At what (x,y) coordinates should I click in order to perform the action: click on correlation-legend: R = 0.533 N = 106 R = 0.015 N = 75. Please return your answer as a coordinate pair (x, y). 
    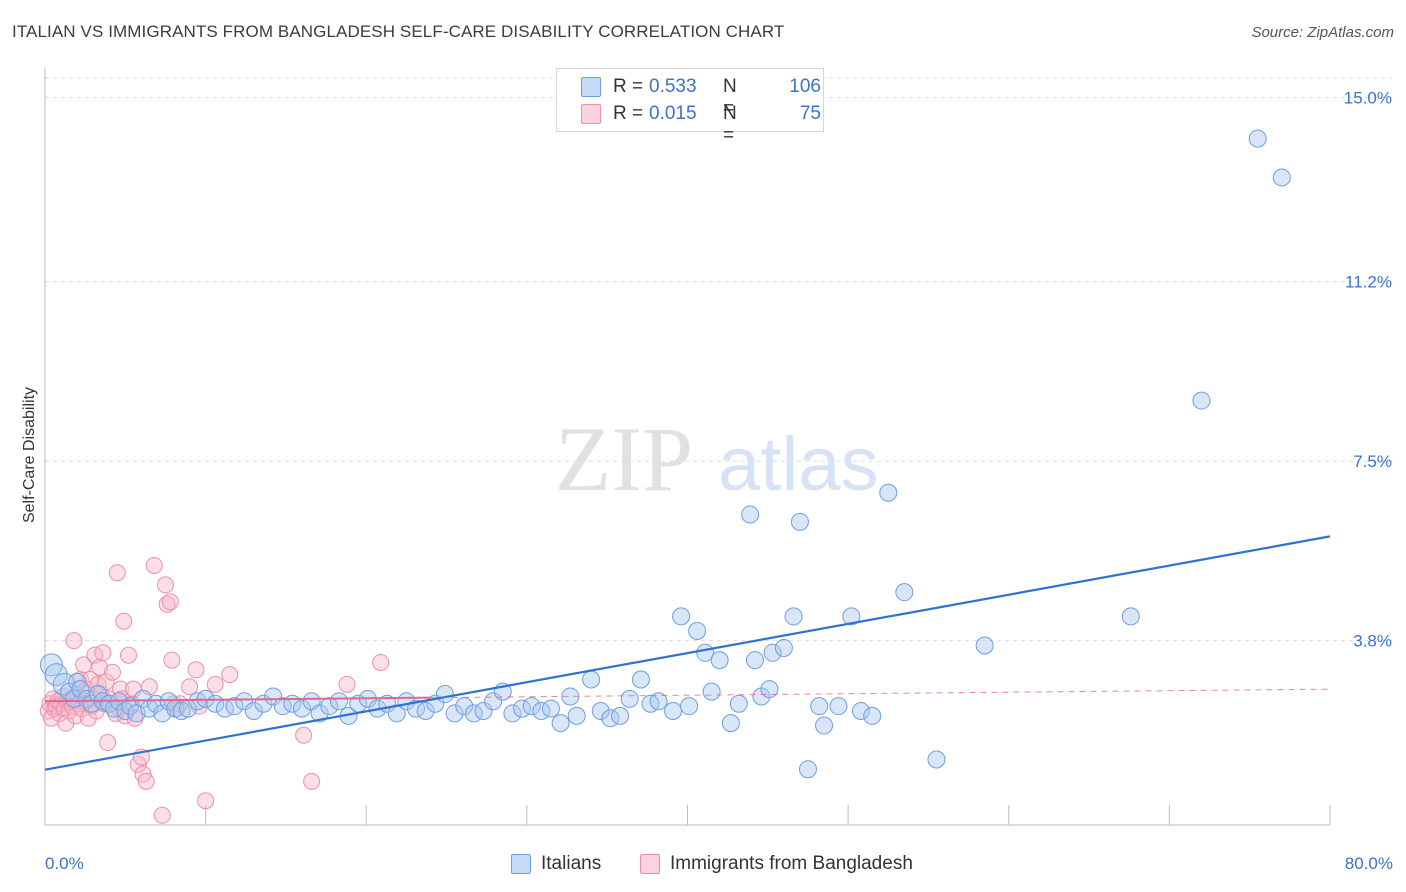
    Looking at the image, I should click on (690, 107).